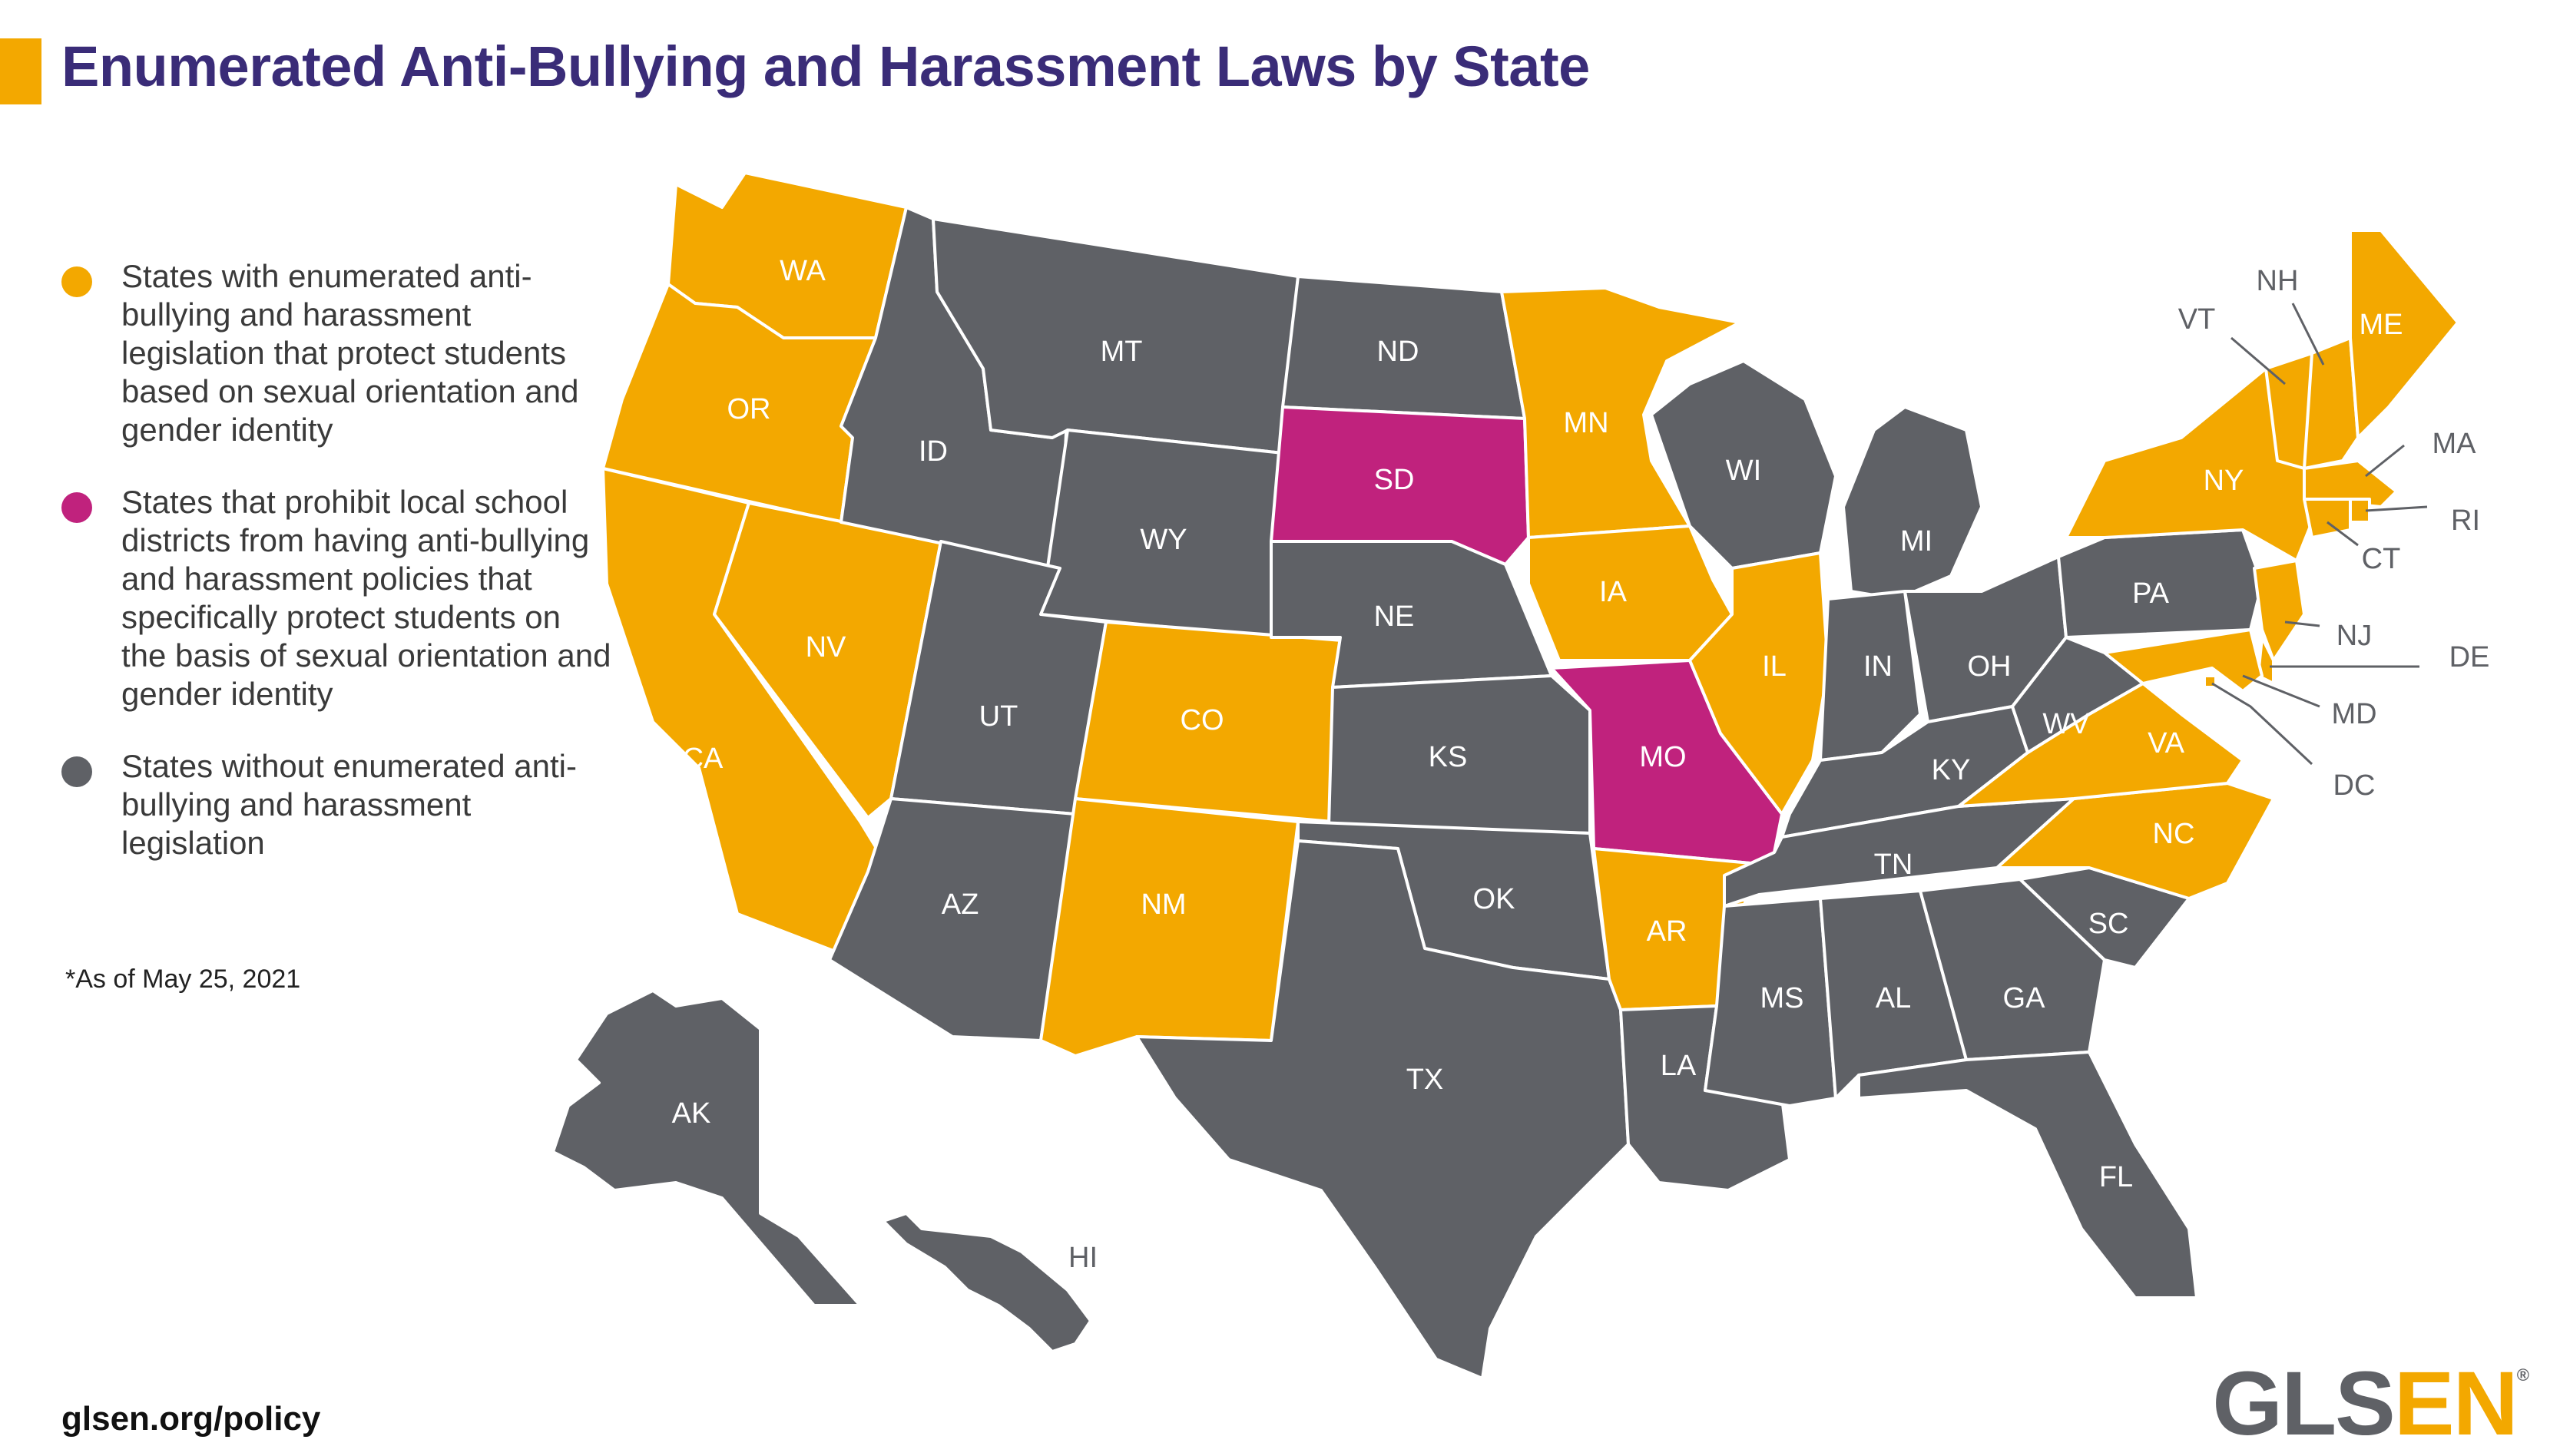 Image resolution: width=2560 pixels, height=1456 pixels. I want to click on label-sd: SD, so click(1394, 480).